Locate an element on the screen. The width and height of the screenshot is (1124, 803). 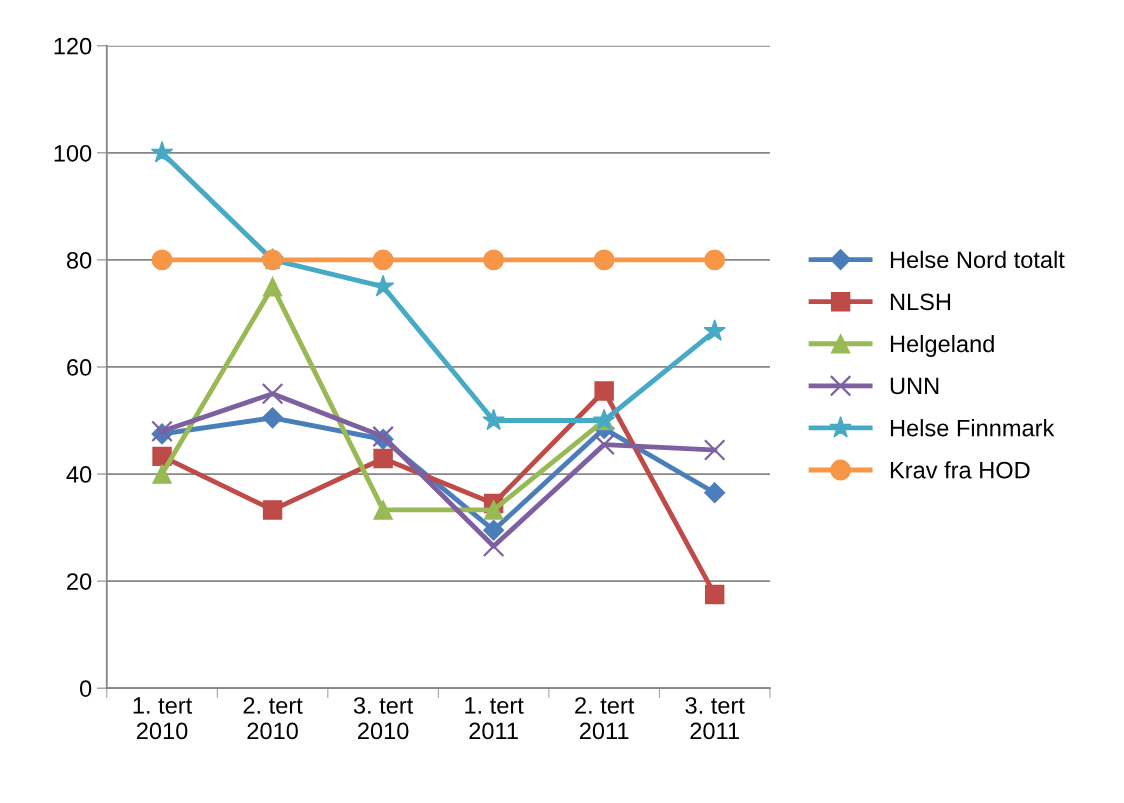
legend-label: Helgeland is located at coordinates (942, 345).